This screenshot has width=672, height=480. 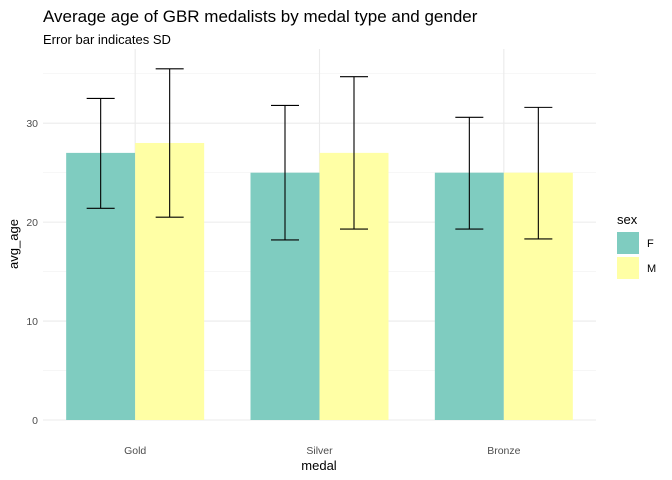 I want to click on y-tick-label: 0, so click(x=35, y=421).